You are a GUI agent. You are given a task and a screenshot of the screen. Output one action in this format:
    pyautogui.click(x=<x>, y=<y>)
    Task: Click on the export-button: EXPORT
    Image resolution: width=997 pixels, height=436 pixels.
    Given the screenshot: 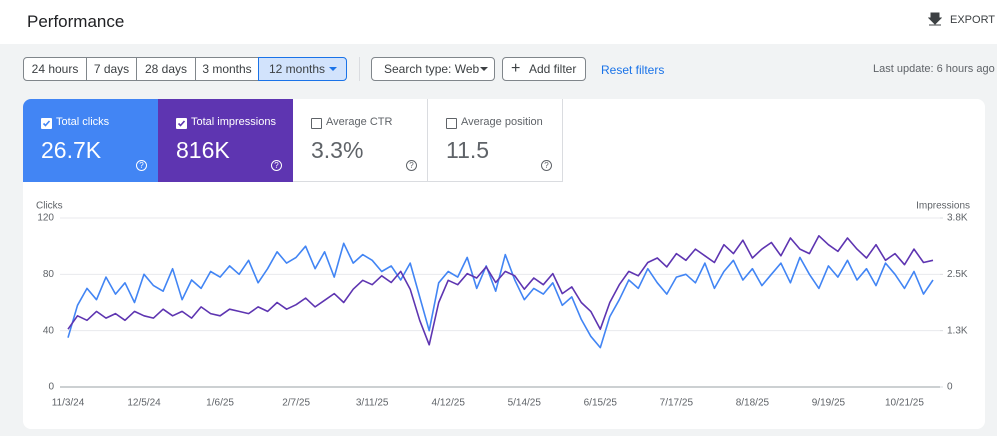 What is the action you would take?
    pyautogui.click(x=973, y=20)
    